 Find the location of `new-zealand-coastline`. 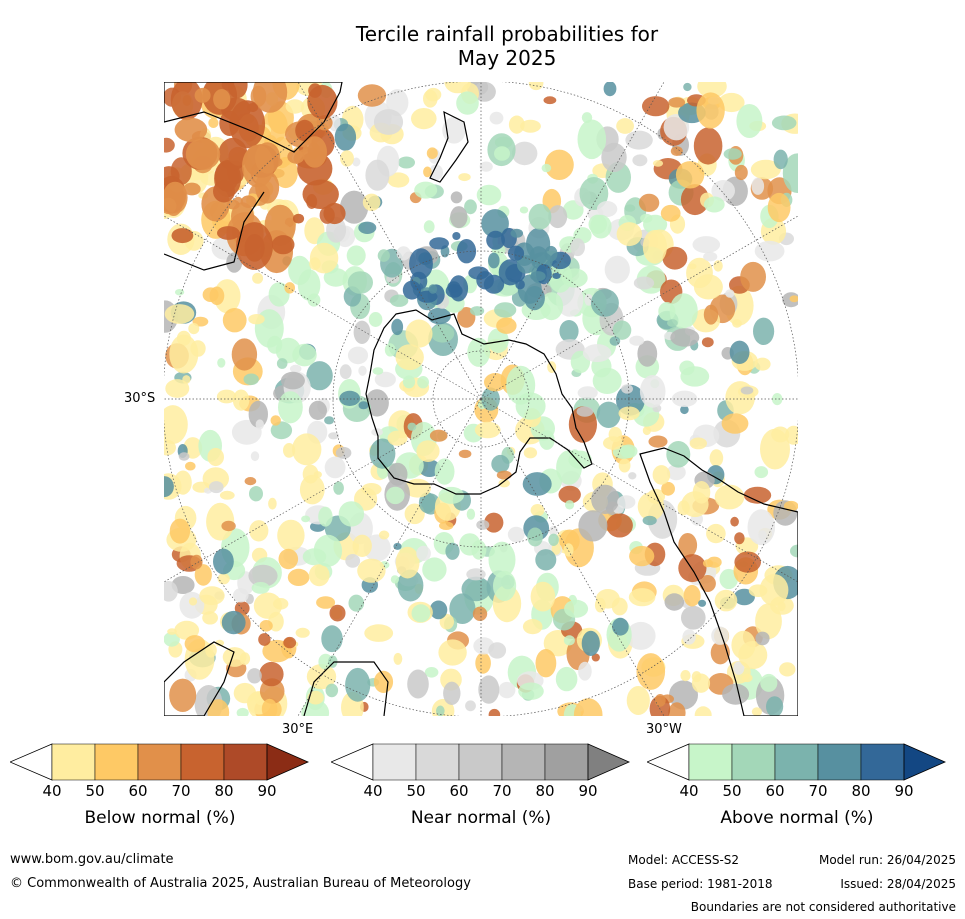

new-zealand-coastline is located at coordinates (449, 146).